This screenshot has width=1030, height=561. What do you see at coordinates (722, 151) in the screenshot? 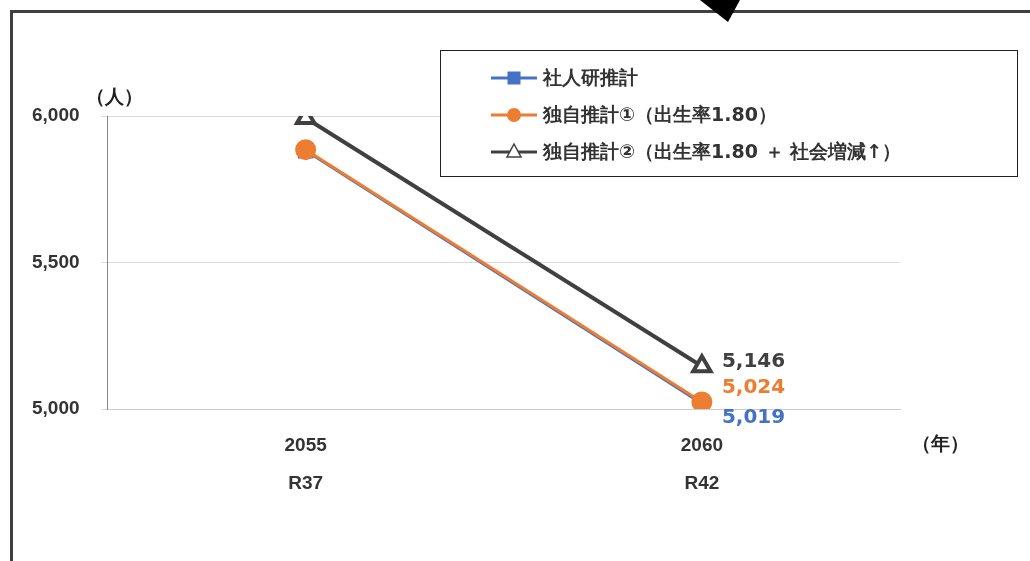
I see `legend-label: 独自推計②（出生率1.80 ＋ 社会増減↑）` at bounding box center [722, 151].